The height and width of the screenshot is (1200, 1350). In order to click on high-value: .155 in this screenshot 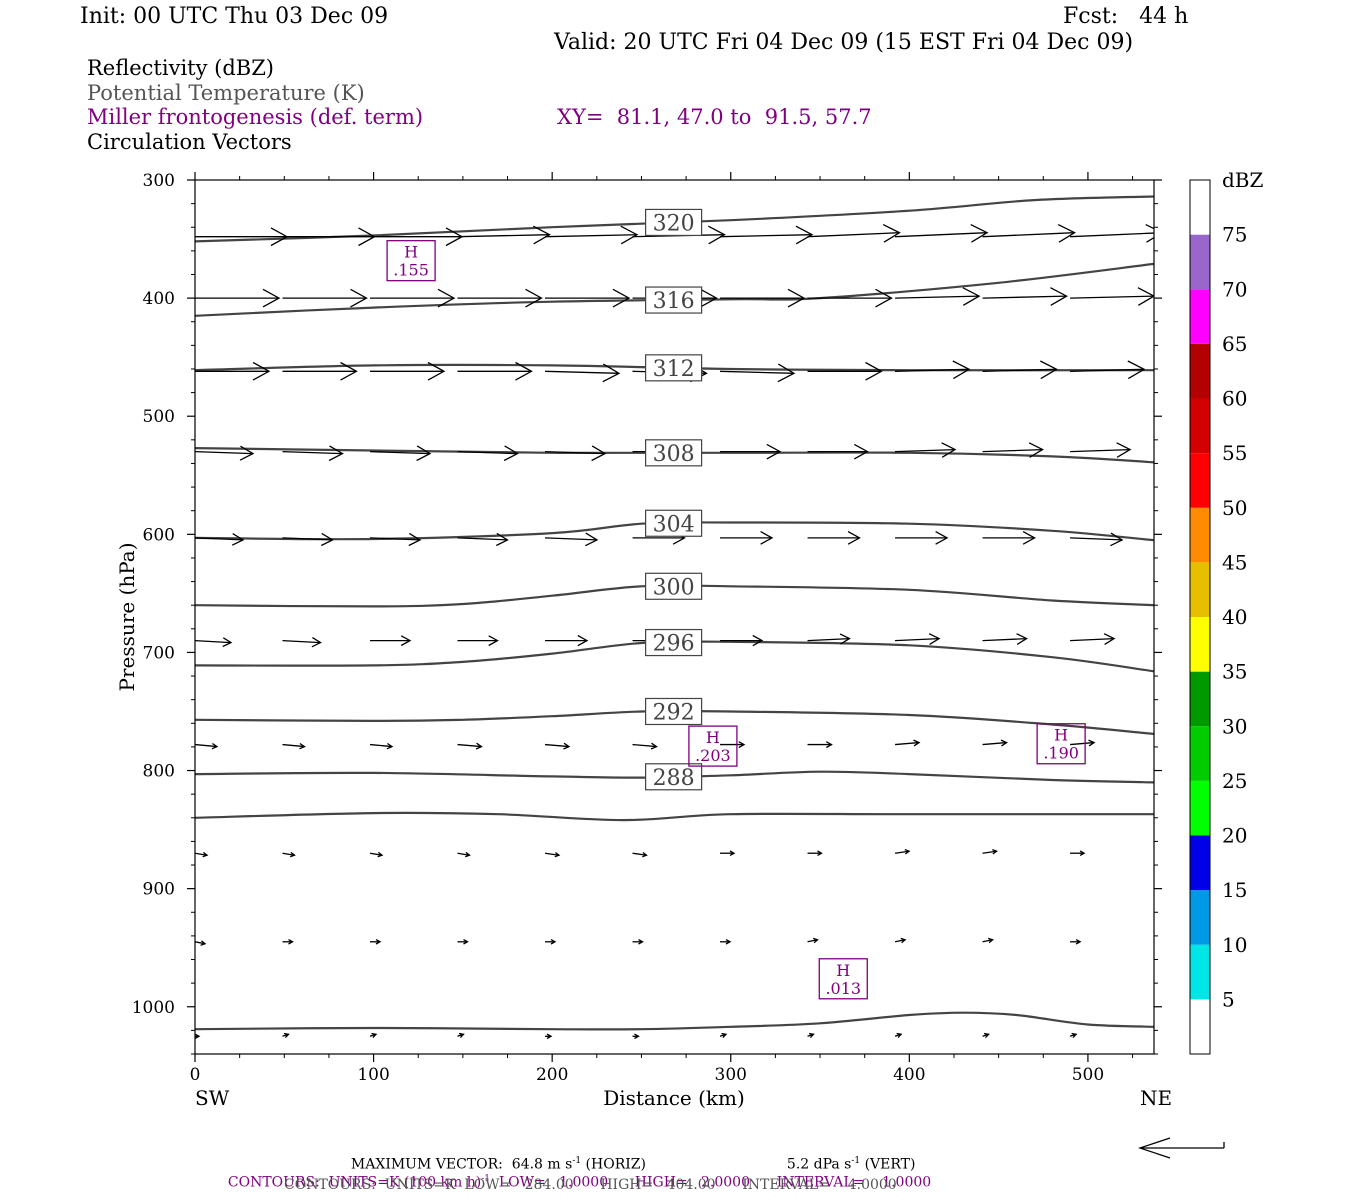, I will do `click(411, 270)`.